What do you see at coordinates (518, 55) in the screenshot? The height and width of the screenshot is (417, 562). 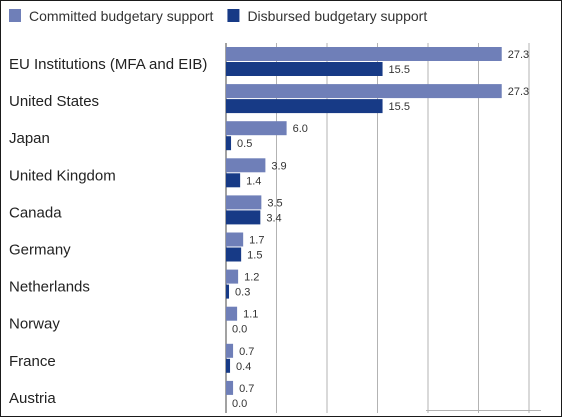 I see `value-label-eu-institutions-mfa-and-eib-committed: 27.3` at bounding box center [518, 55].